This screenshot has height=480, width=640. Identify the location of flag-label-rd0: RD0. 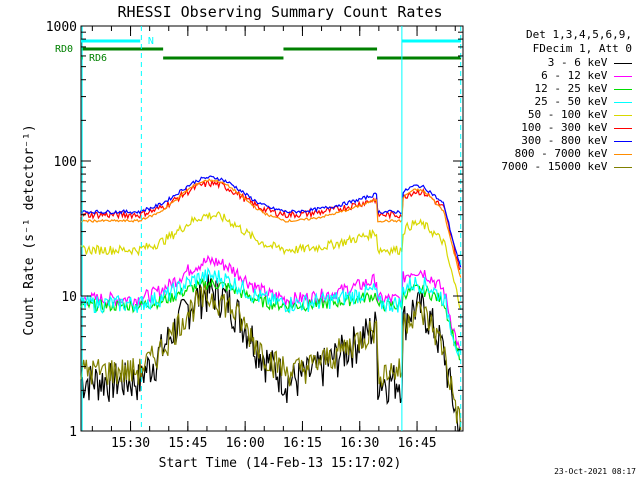
(64, 49).